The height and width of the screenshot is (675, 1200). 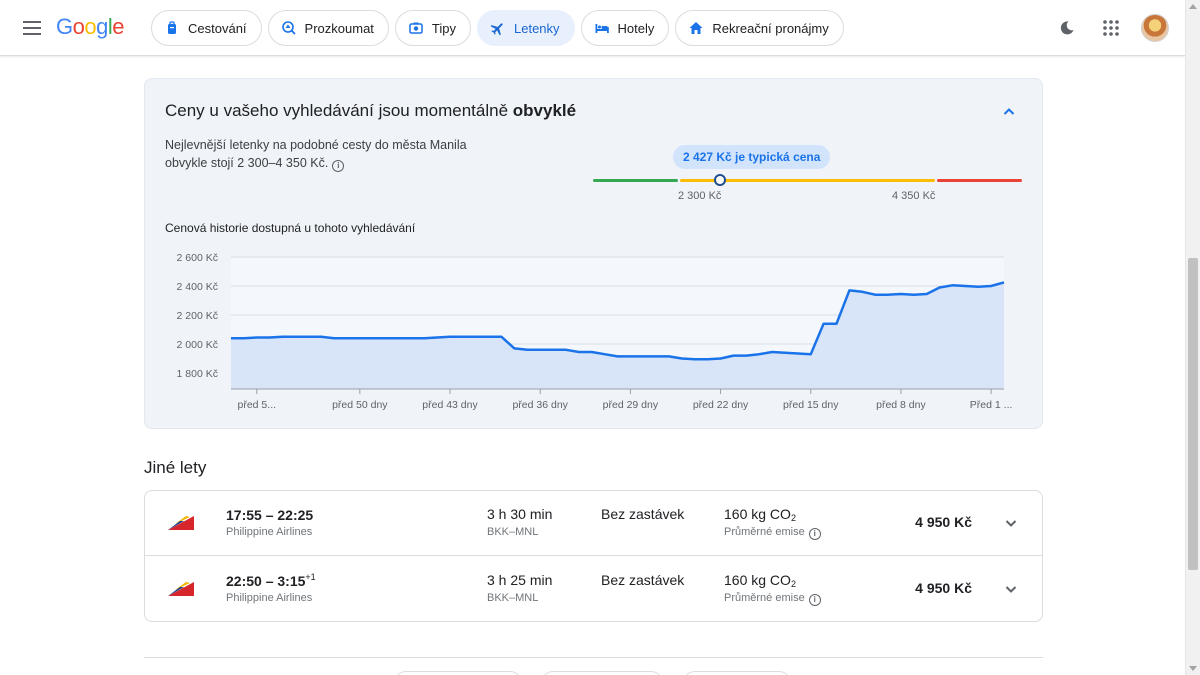 What do you see at coordinates (270, 515) in the screenshot?
I see `flight-times: 17:55 – 22:25` at bounding box center [270, 515].